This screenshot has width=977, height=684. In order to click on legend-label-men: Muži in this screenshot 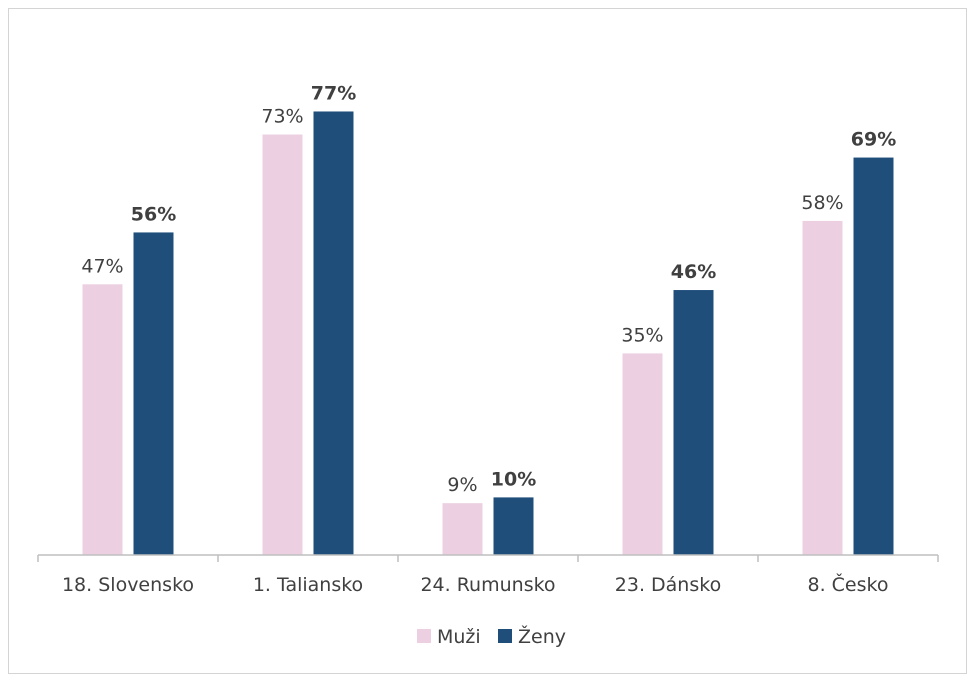, I will do `click(459, 637)`.